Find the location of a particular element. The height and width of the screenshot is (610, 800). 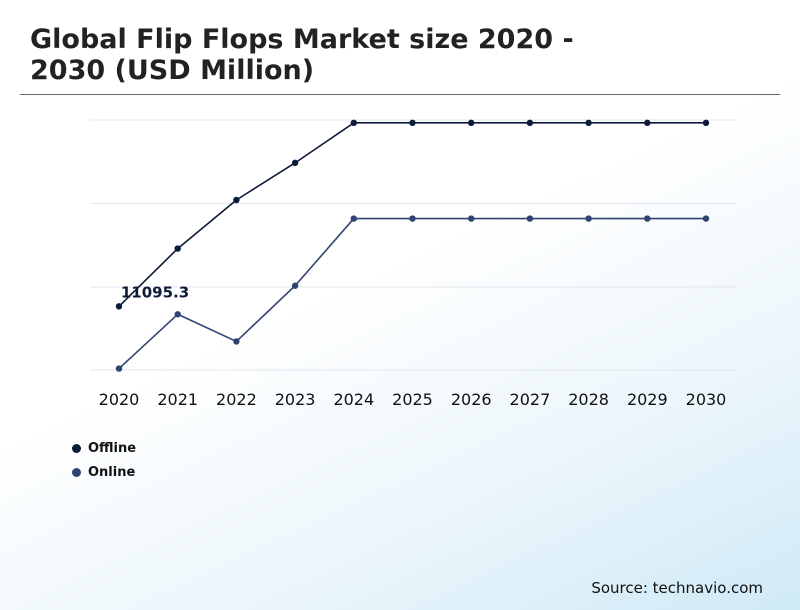

legend-label-offline: Offline is located at coordinates (112, 448).